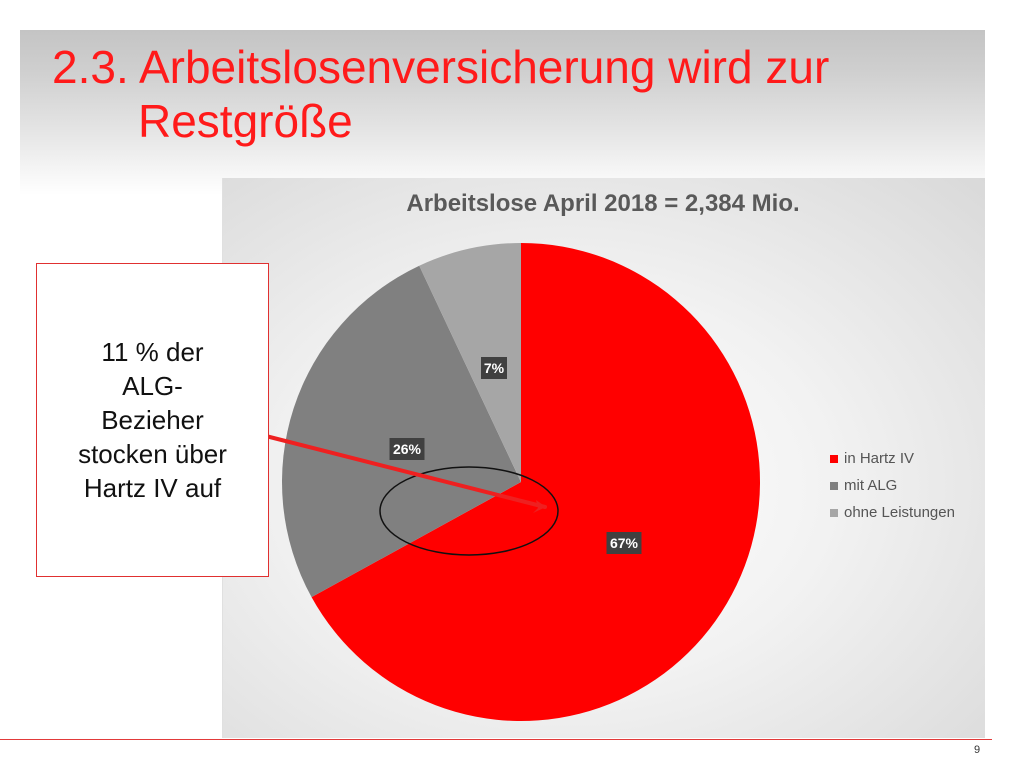  I want to click on pie-slice-mit-alg, so click(401, 431).